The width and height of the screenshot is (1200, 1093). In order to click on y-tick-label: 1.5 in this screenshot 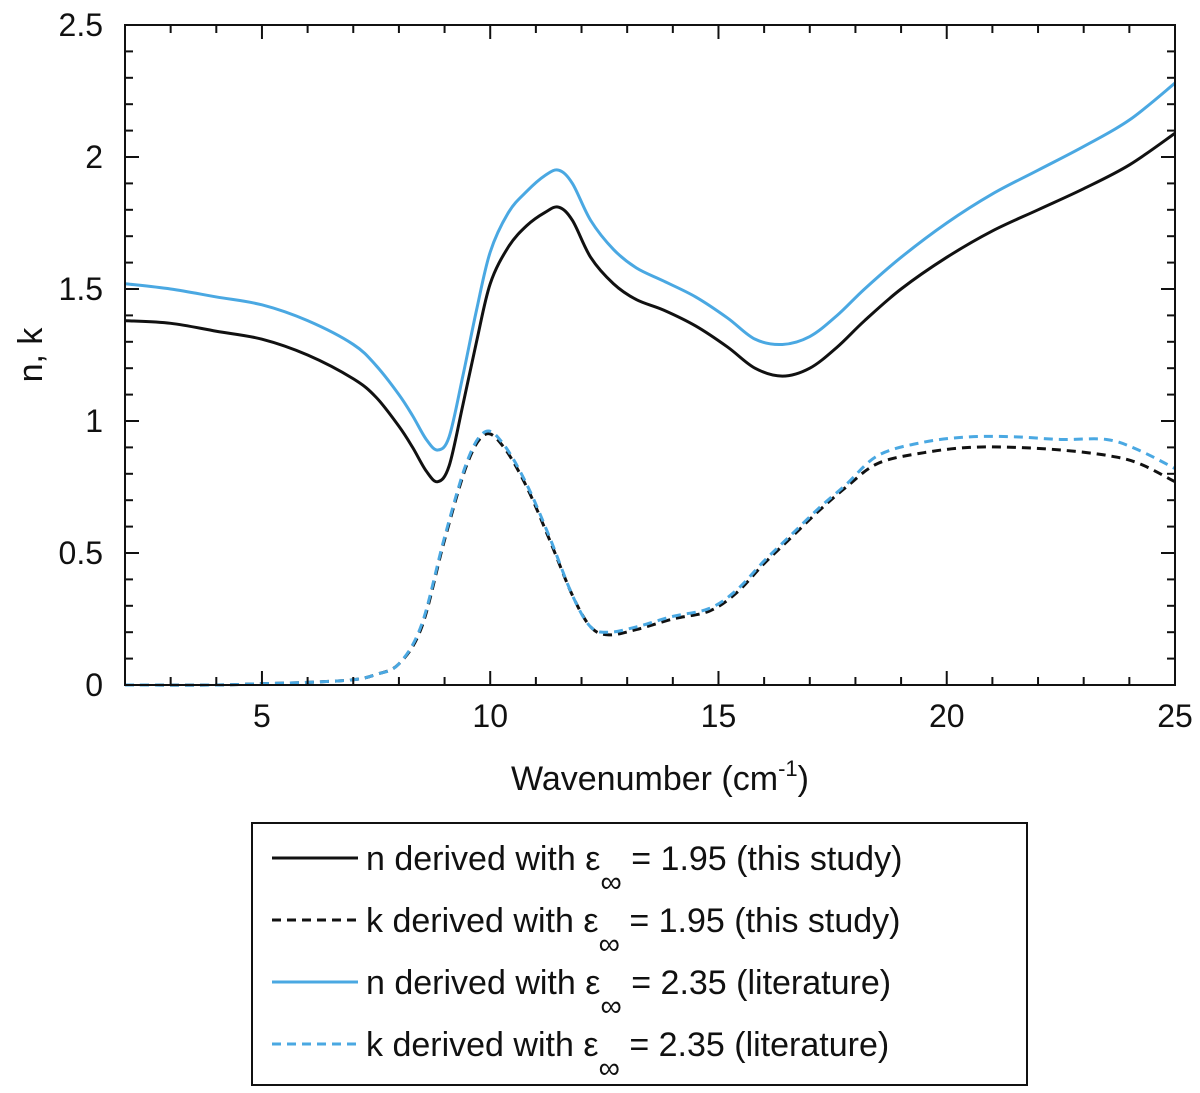, I will do `click(81, 289)`.